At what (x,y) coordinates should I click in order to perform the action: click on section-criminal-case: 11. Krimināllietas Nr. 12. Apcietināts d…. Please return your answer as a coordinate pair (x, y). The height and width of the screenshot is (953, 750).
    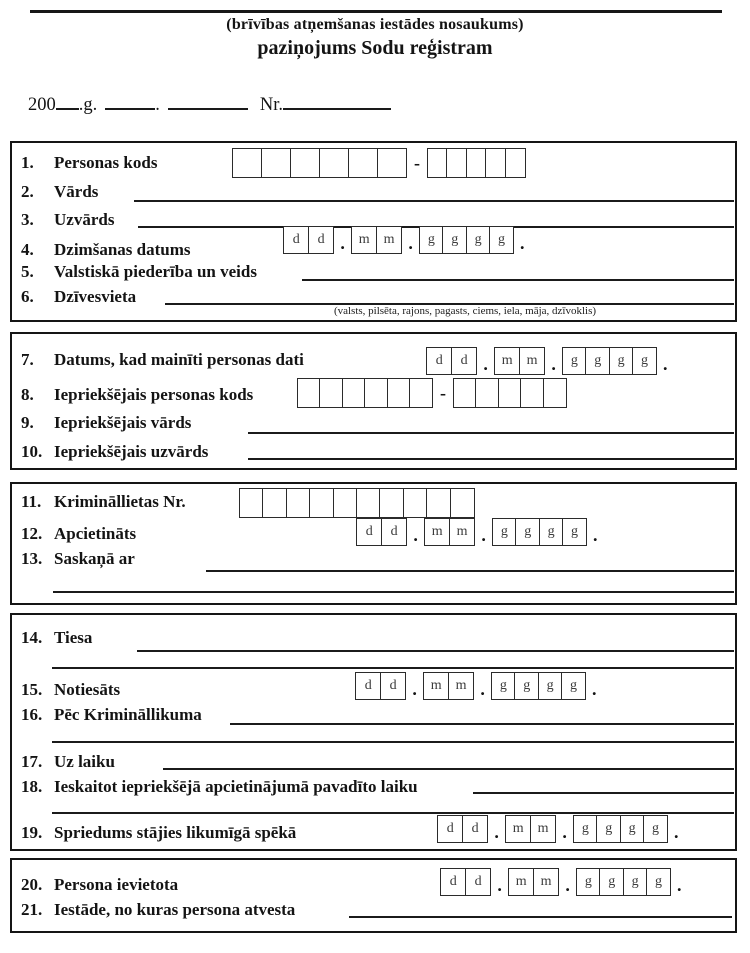
    Looking at the image, I should click on (373, 543).